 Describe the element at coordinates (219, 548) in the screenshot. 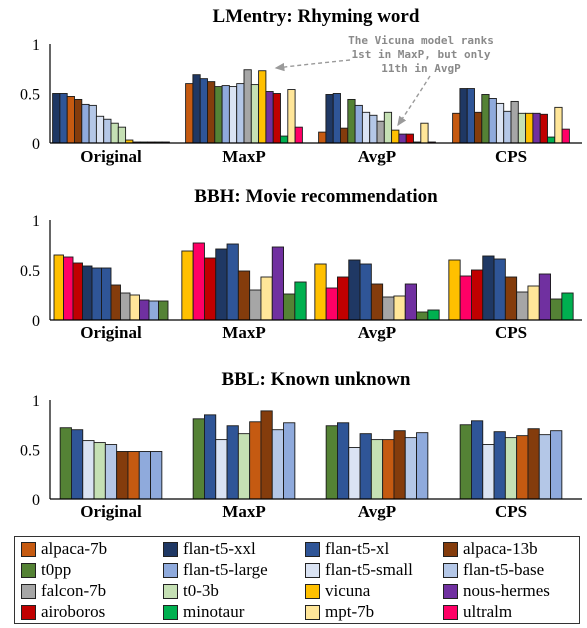

I see `legend-label: flan-t5-xxl` at that location.